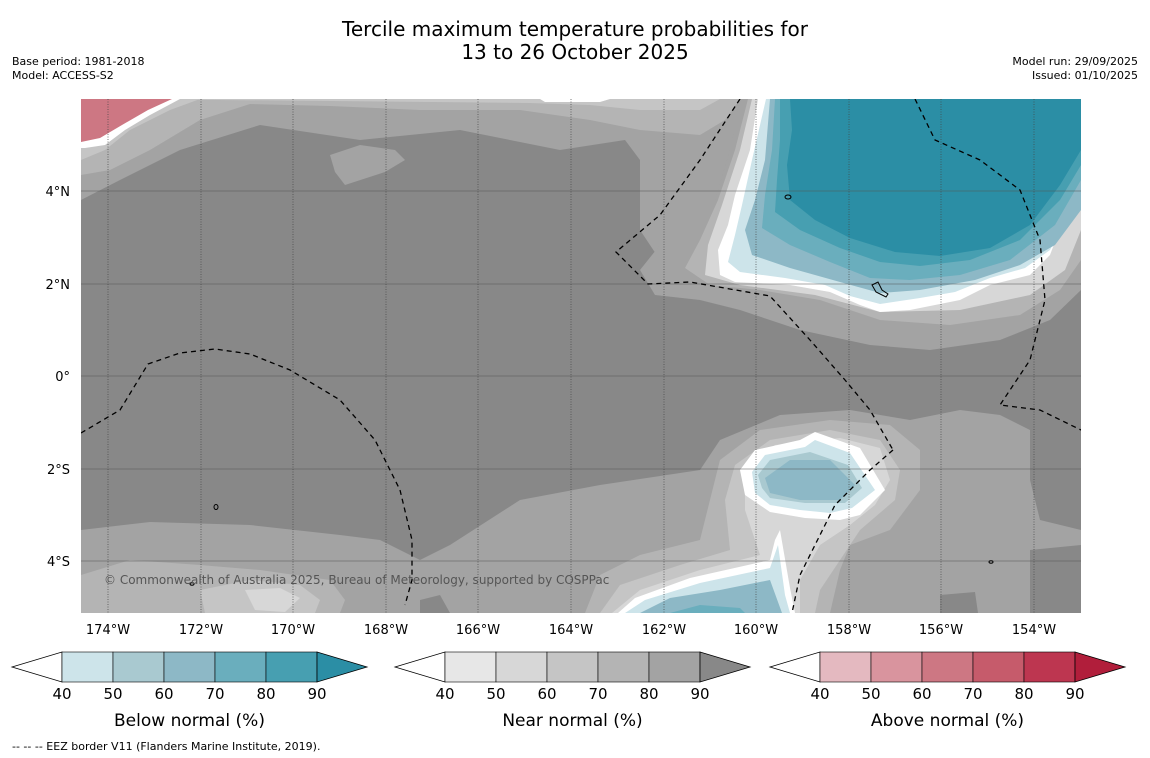 This screenshot has height=758, width=1150. Describe the element at coordinates (756, 630) in the screenshot. I see `lon-label: 160°W` at that location.